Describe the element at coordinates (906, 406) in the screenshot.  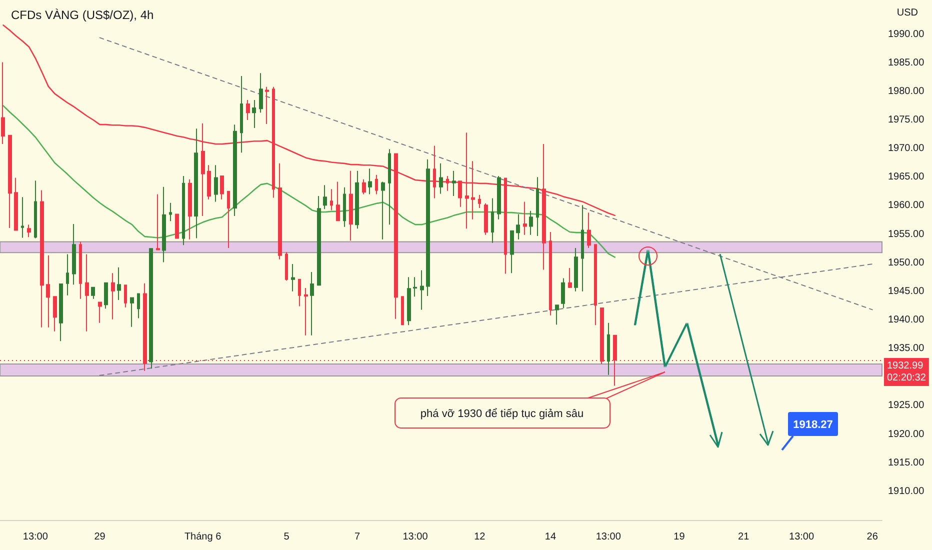
I see `y-tick-label: 1925.00` at that location.